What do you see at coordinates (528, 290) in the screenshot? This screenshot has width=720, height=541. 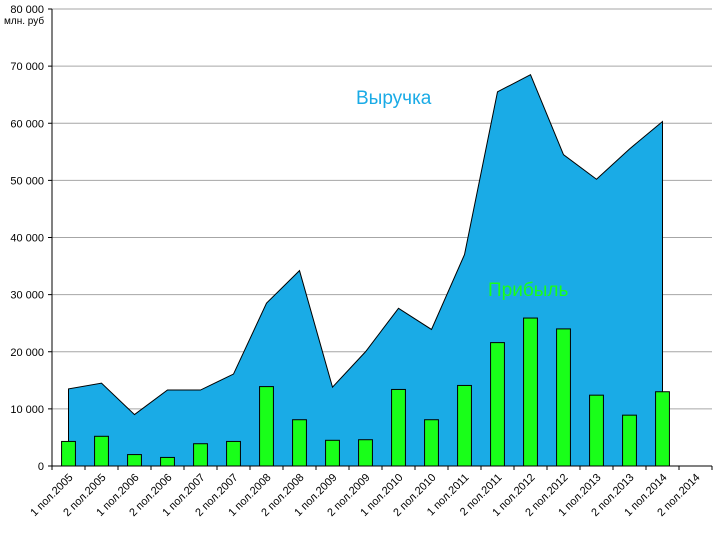 I see `profit-series-label: Прибыль` at bounding box center [528, 290].